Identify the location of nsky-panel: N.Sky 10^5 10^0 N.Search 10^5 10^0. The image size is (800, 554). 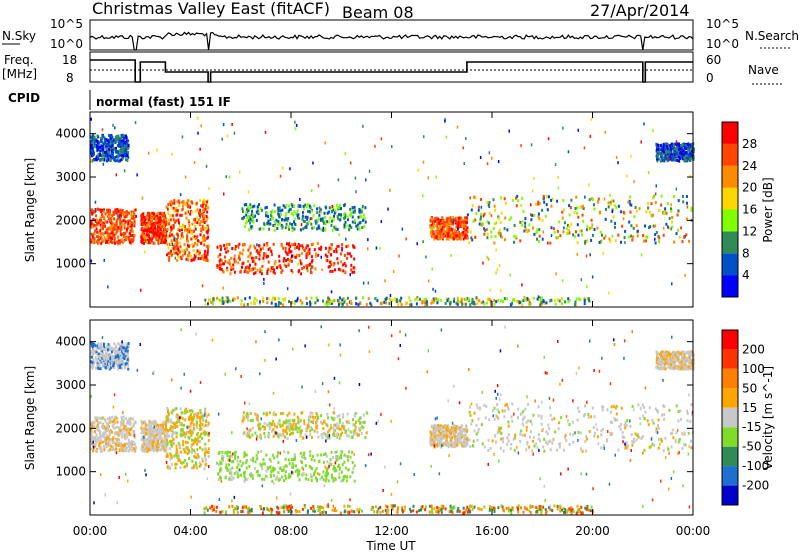
(400, 34).